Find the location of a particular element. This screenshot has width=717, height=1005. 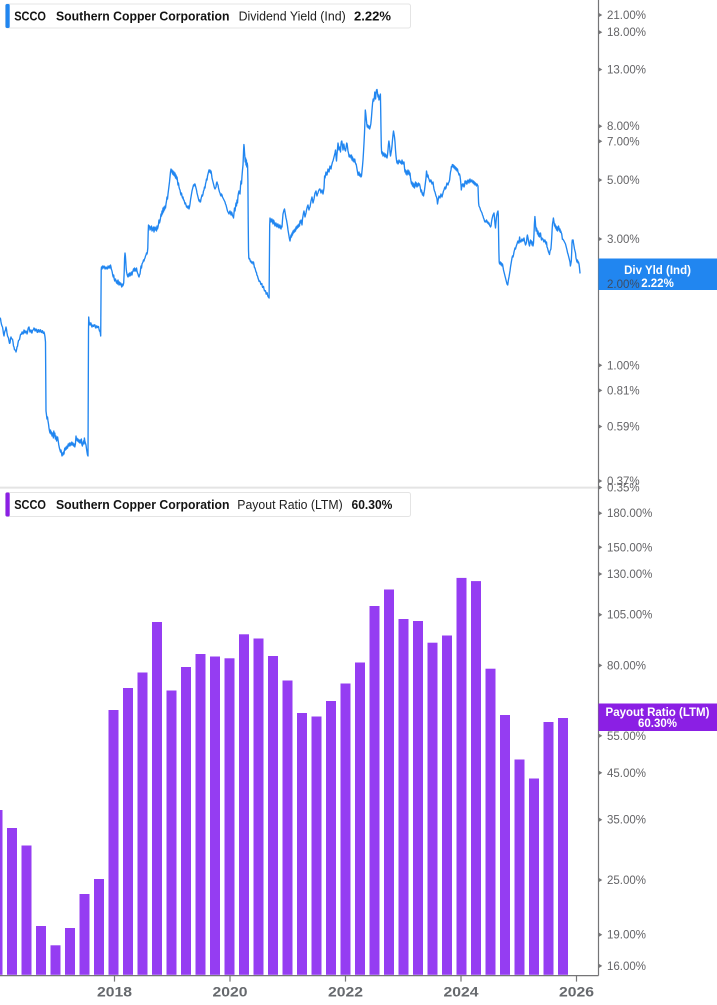

svg-text: 2020 is located at coordinates (230, 992).